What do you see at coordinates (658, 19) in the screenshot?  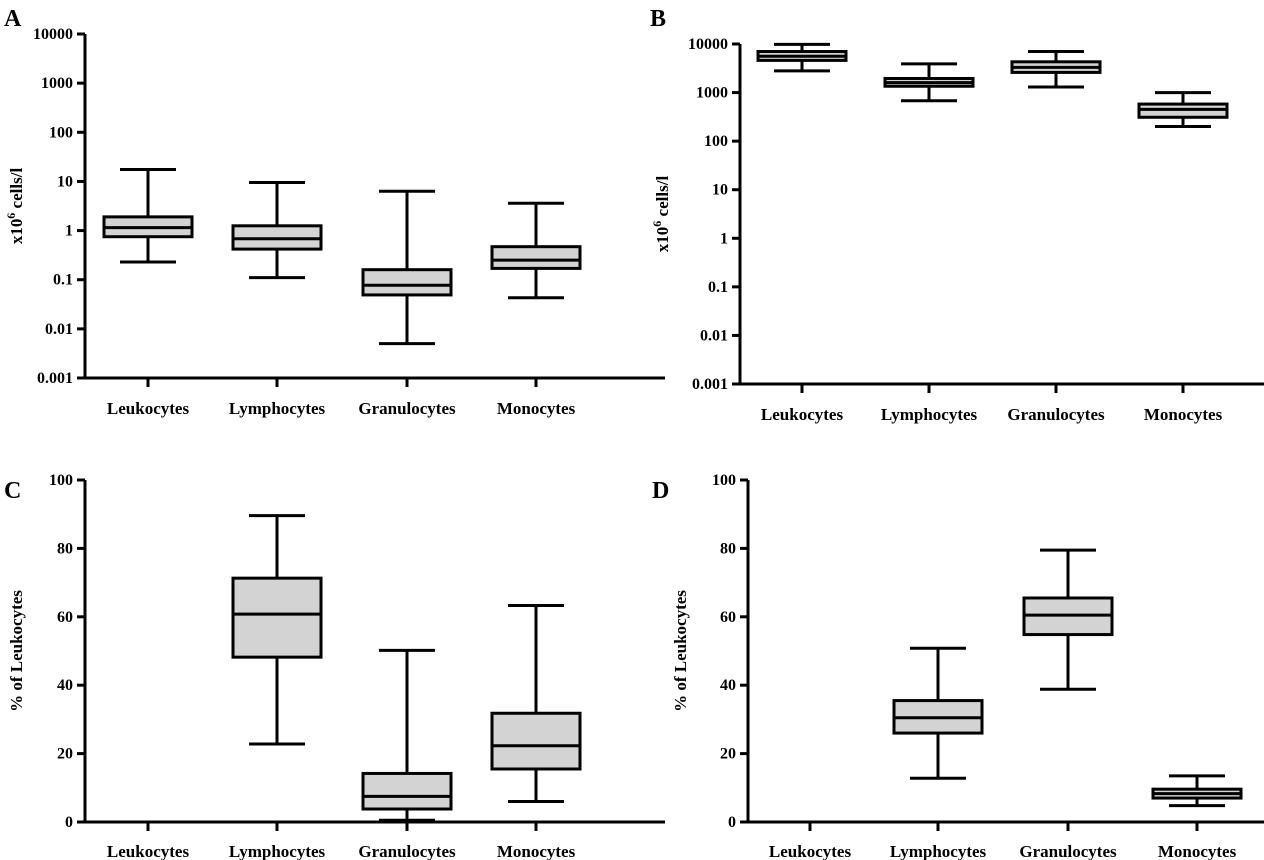 I see `panel-letter: B` at bounding box center [658, 19].